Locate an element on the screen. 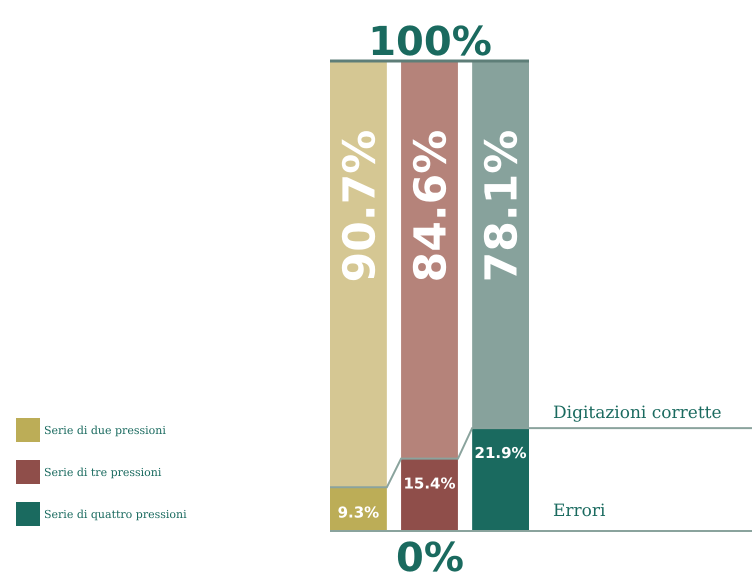 This screenshot has height=573, width=752. text: Digitazioni corrette is located at coordinates (637, 413).